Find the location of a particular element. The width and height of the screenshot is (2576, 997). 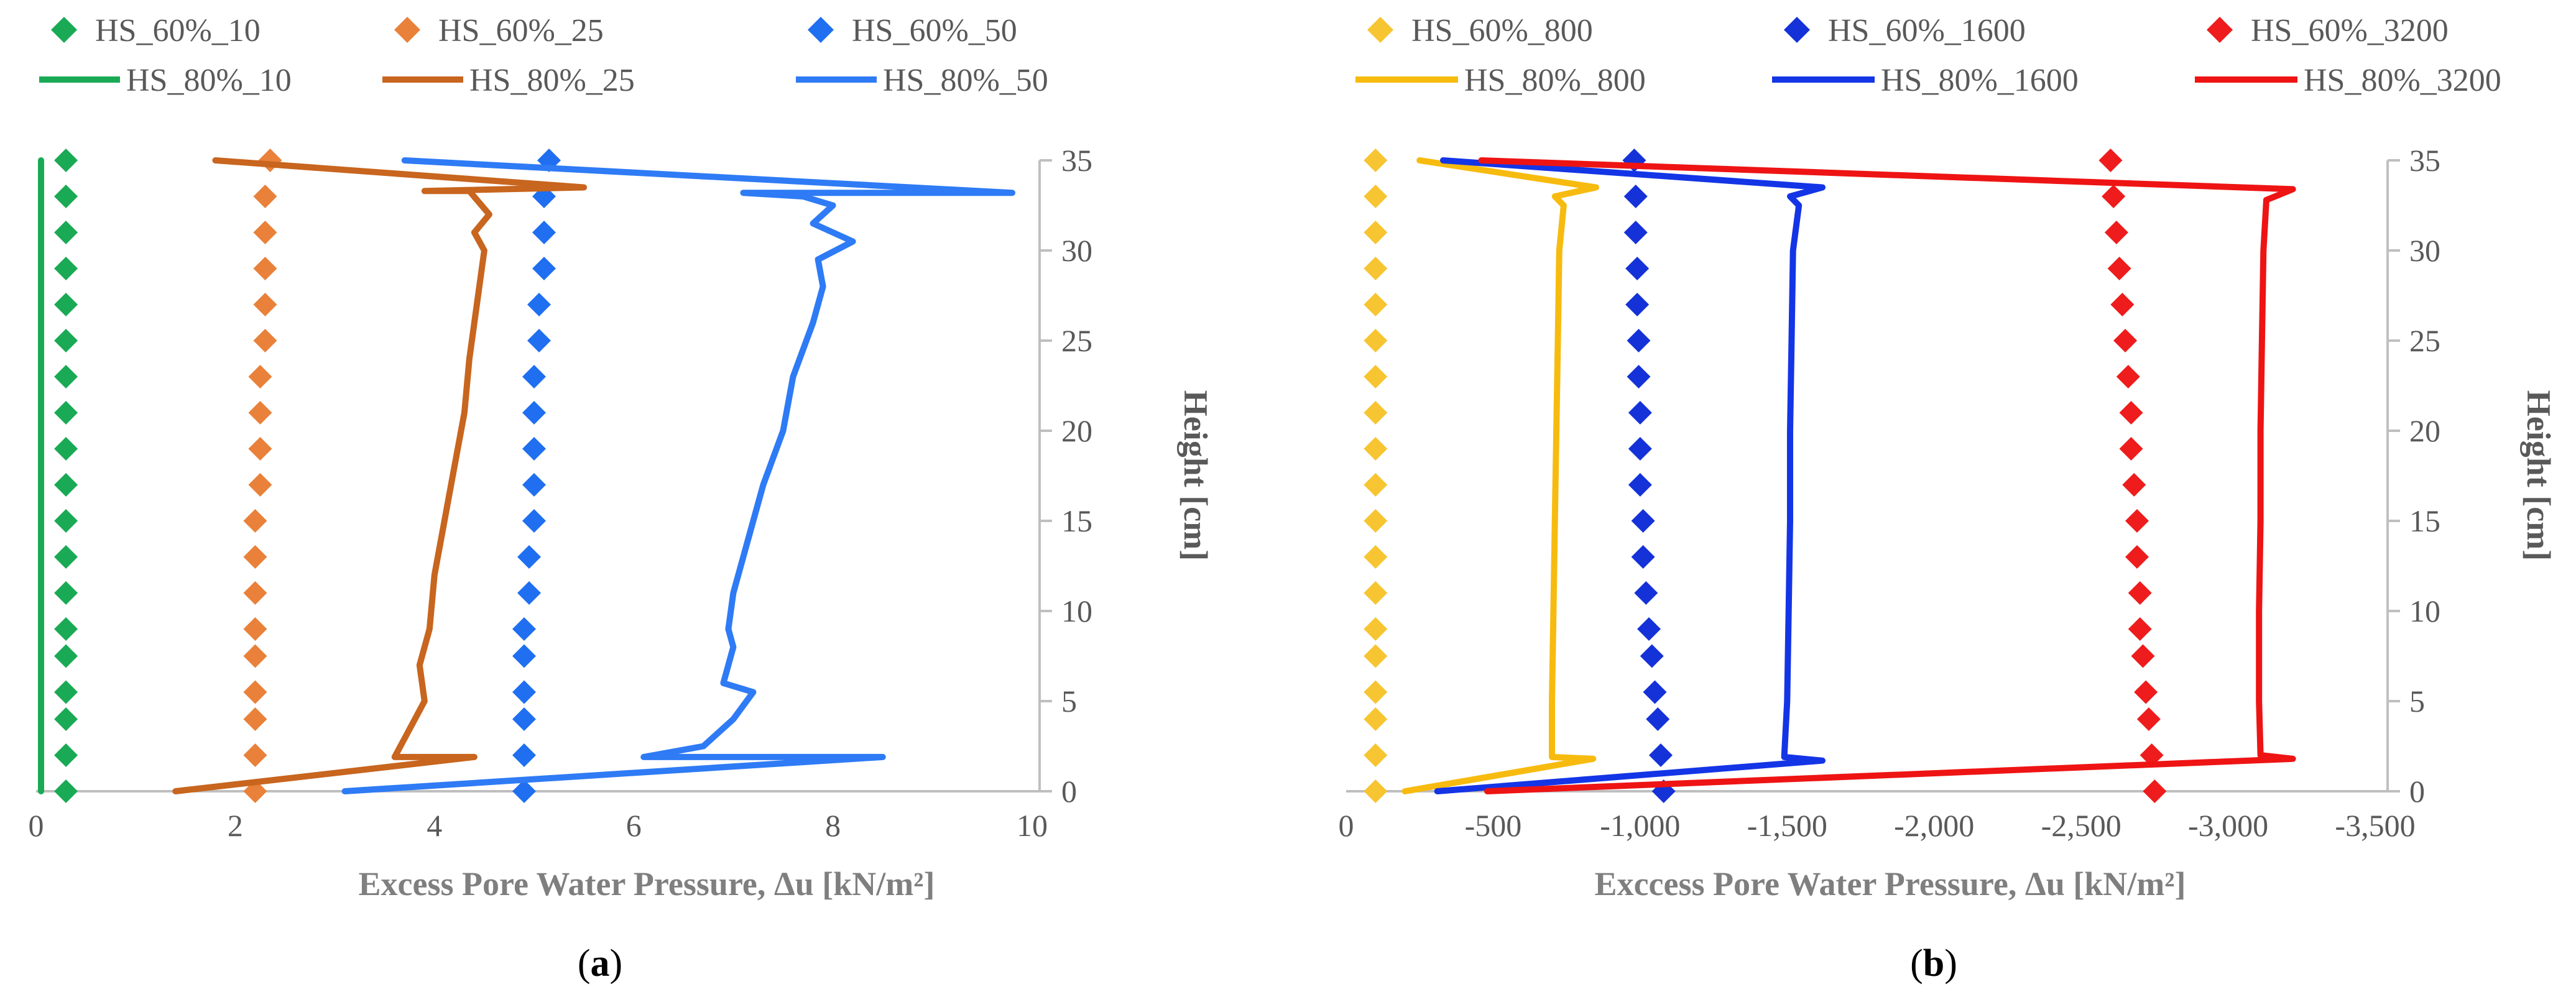

panel-b-legend-hs-60-1600-swatch is located at coordinates (1797, 30).